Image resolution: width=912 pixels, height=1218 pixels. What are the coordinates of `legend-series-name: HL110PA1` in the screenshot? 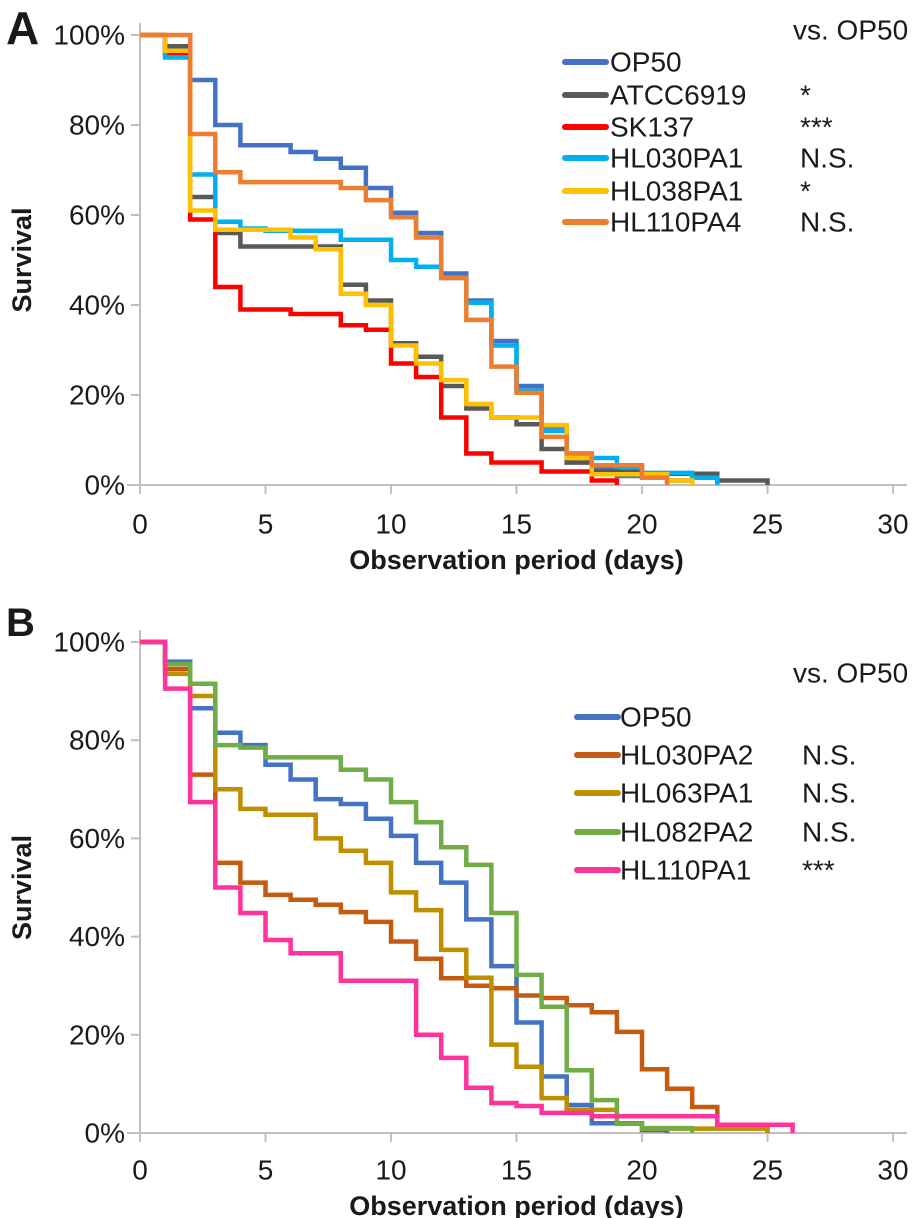 It's located at (685, 870).